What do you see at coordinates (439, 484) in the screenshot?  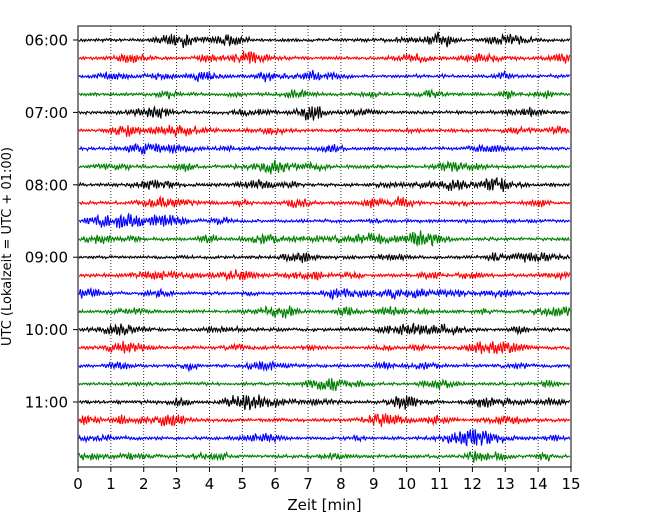 I see `x-tick-label-11: 11` at bounding box center [439, 484].